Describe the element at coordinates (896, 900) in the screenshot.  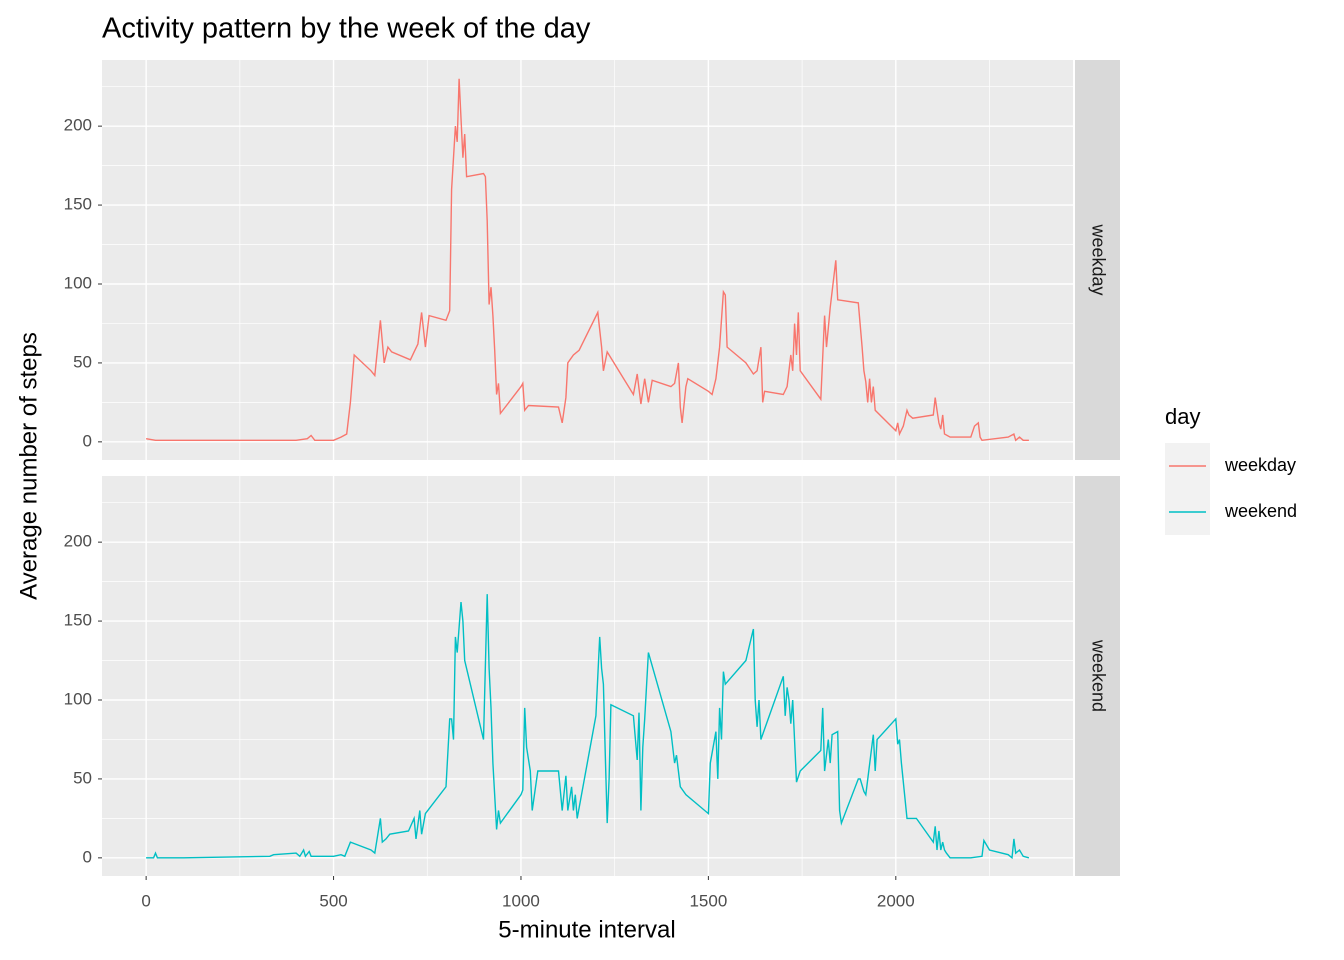
I see `x-tick-label: 2000` at that location.